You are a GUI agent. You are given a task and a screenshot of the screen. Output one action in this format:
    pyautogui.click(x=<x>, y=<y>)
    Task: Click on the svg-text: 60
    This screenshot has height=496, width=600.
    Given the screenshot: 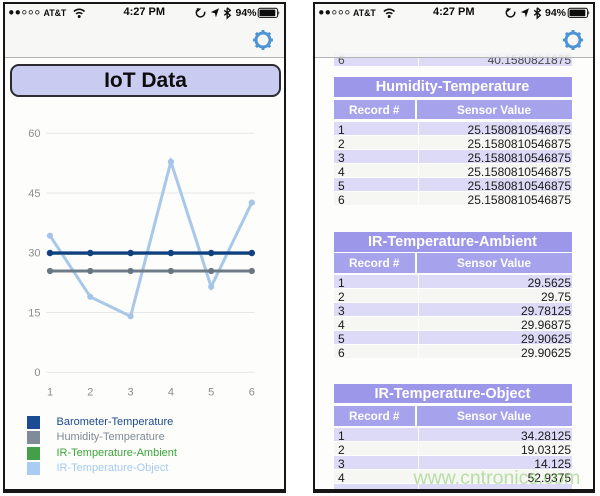 What is the action you would take?
    pyautogui.click(x=34, y=134)
    